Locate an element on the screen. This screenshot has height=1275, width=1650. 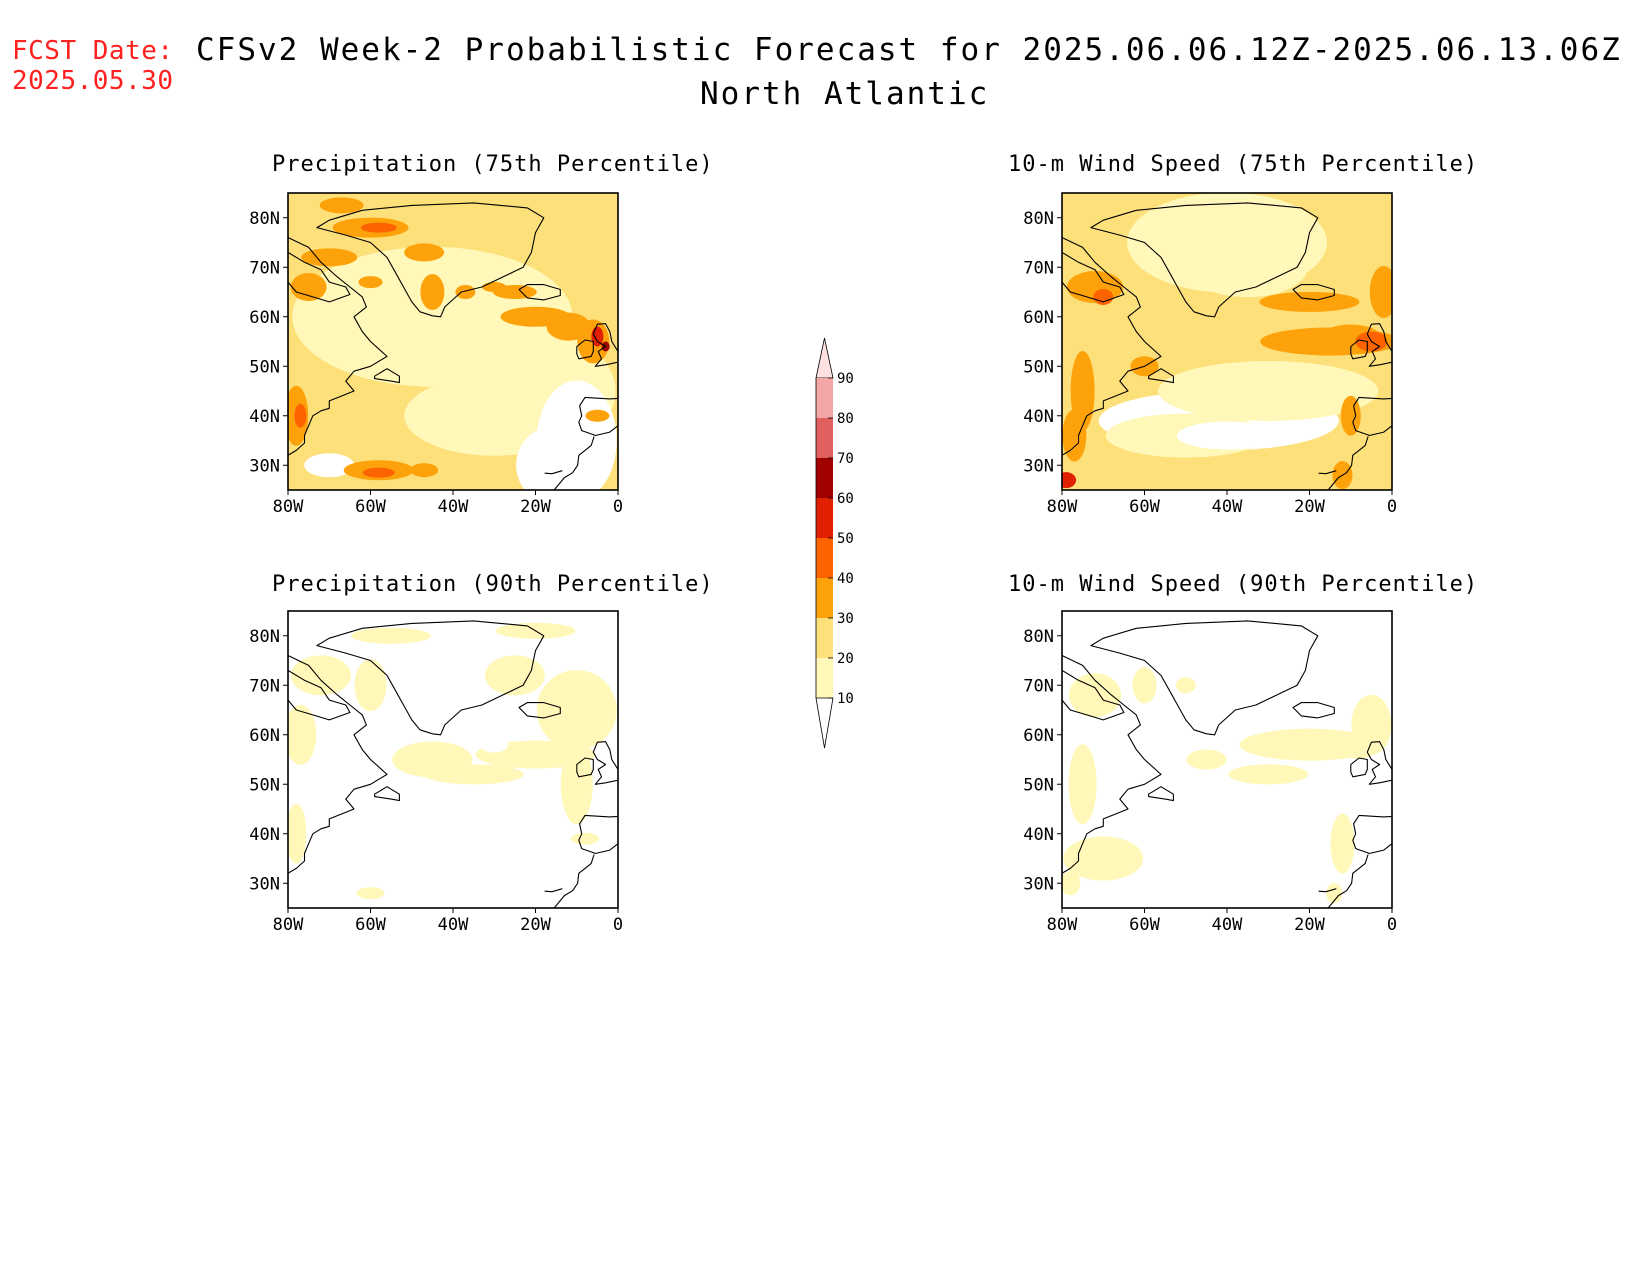
colorbar: 10 20 30 40 50 60 70 80 90 is located at coordinates (834, 543).